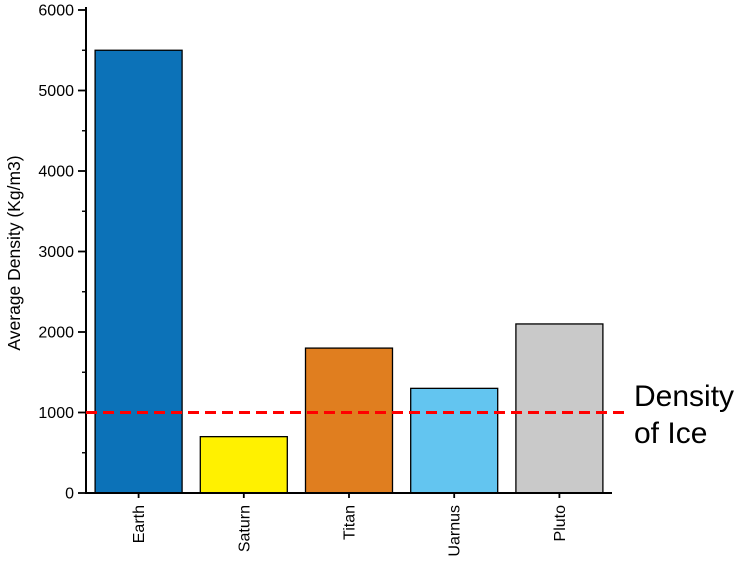 The width and height of the screenshot is (754, 569). Describe the element at coordinates (56, 172) in the screenshot. I see `y-tick-label: 4000` at that location.